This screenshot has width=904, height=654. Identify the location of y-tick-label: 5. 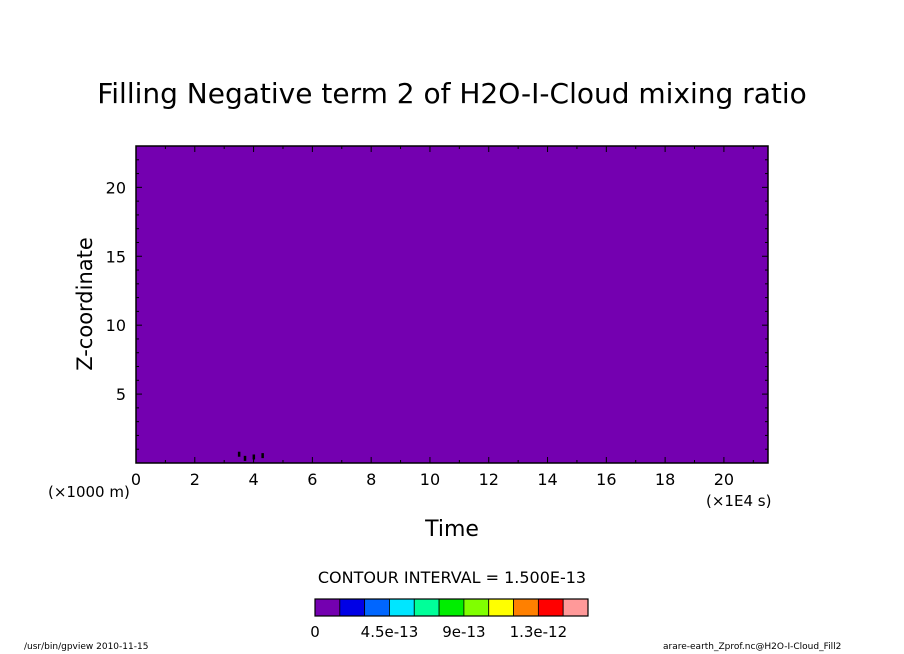
(121, 394).